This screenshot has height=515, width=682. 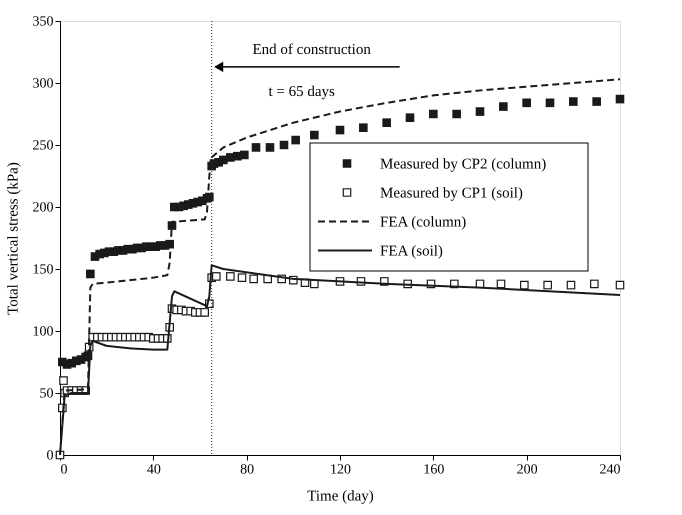 I want to click on legend-label: Measured by CP2 (column), so click(x=463, y=164).